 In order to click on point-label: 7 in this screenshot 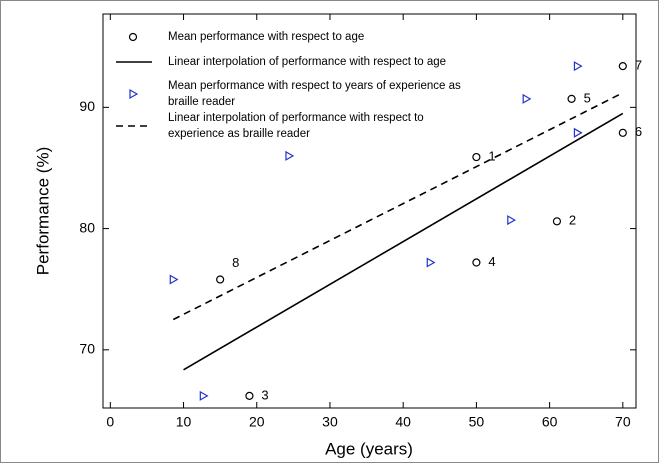, I will do `click(638, 65)`.